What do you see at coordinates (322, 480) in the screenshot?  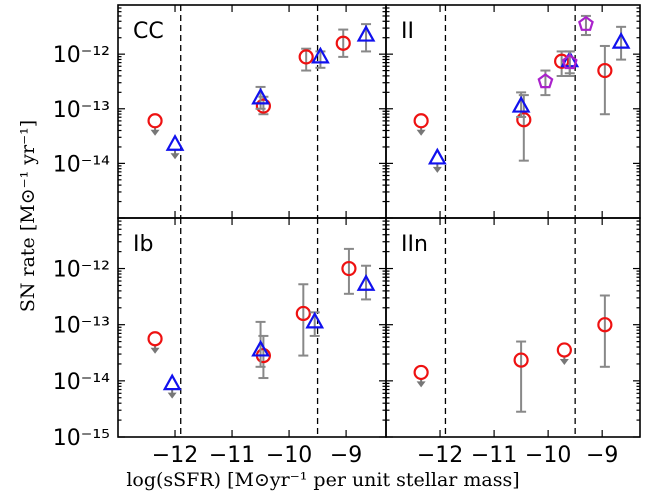 I see `x-axis-label: log(sSFR) [M⊙yr⁻¹ per unit stellar mass]` at bounding box center [322, 480].